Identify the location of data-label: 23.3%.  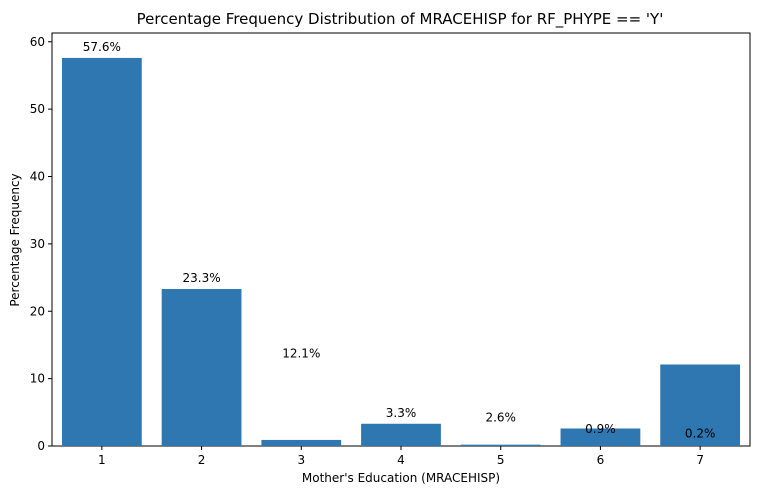
(202, 278).